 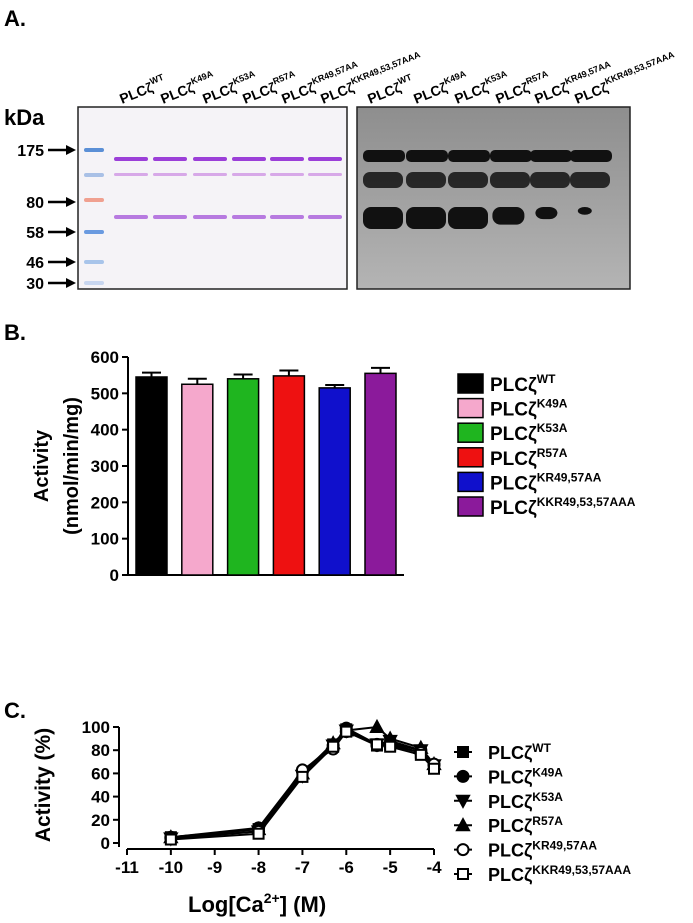 I want to click on legend-label: PLCζKKR49,53,57AAA, so click(x=559, y=874).